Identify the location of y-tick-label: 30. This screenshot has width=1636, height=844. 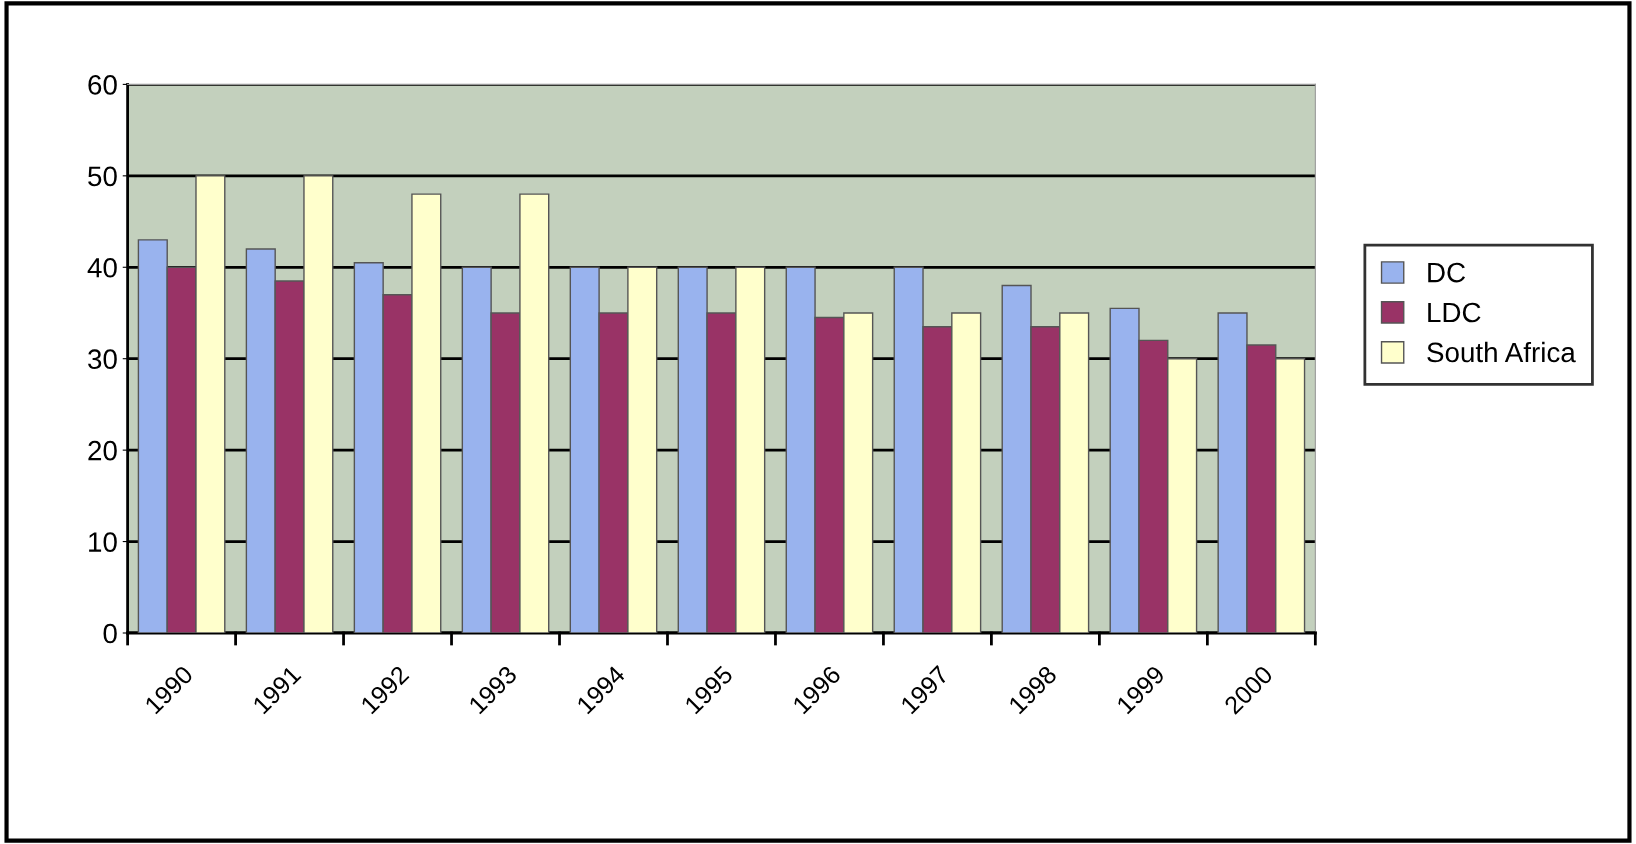
(102, 359).